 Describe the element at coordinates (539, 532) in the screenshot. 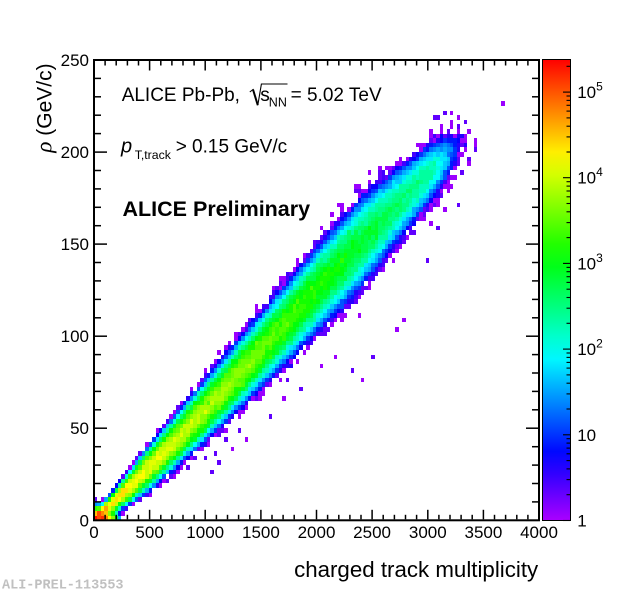

I see `svg-text: 4000` at that location.